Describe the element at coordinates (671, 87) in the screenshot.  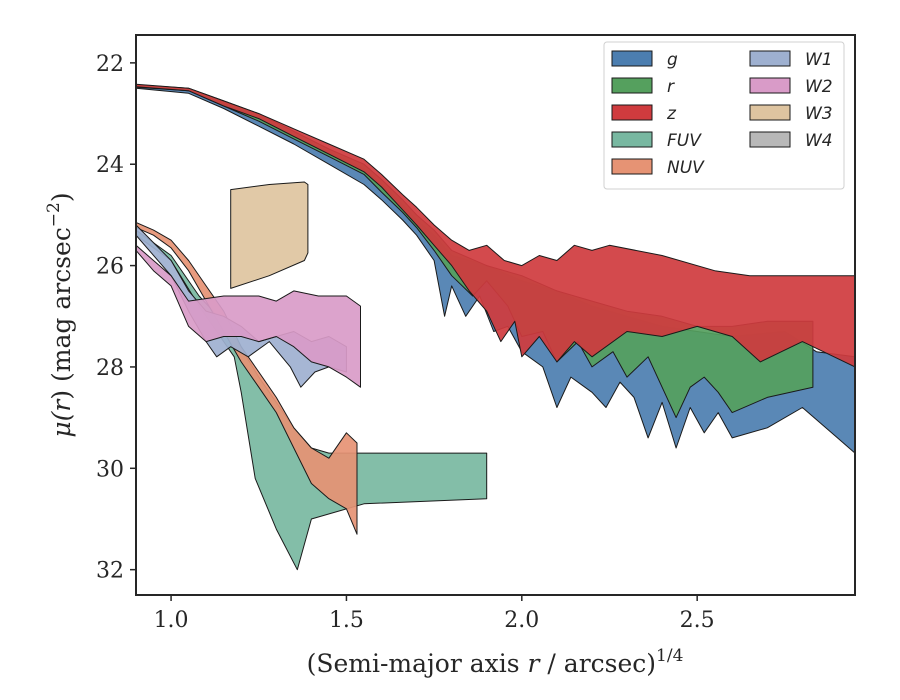
I see `legend-label: r` at that location.